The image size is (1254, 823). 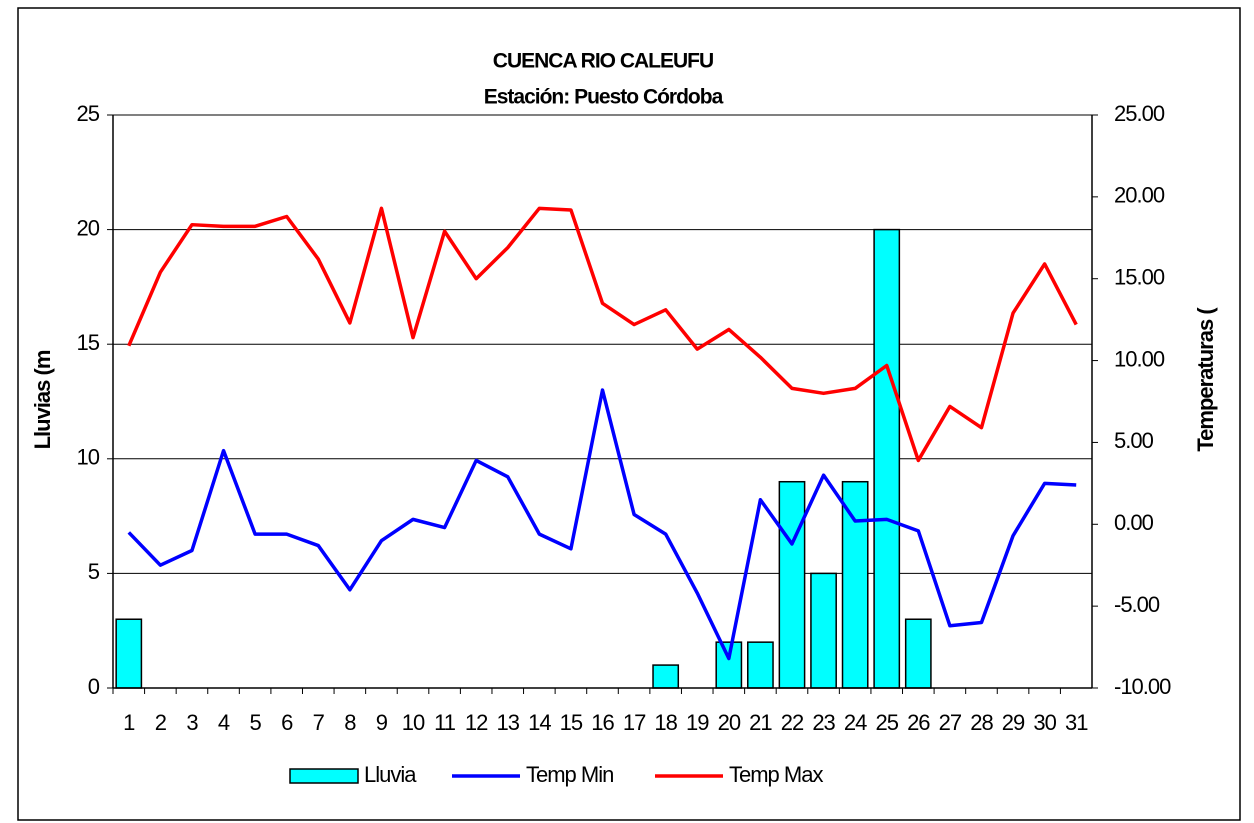 I want to click on x-tick-label: 23, so click(x=823, y=722).